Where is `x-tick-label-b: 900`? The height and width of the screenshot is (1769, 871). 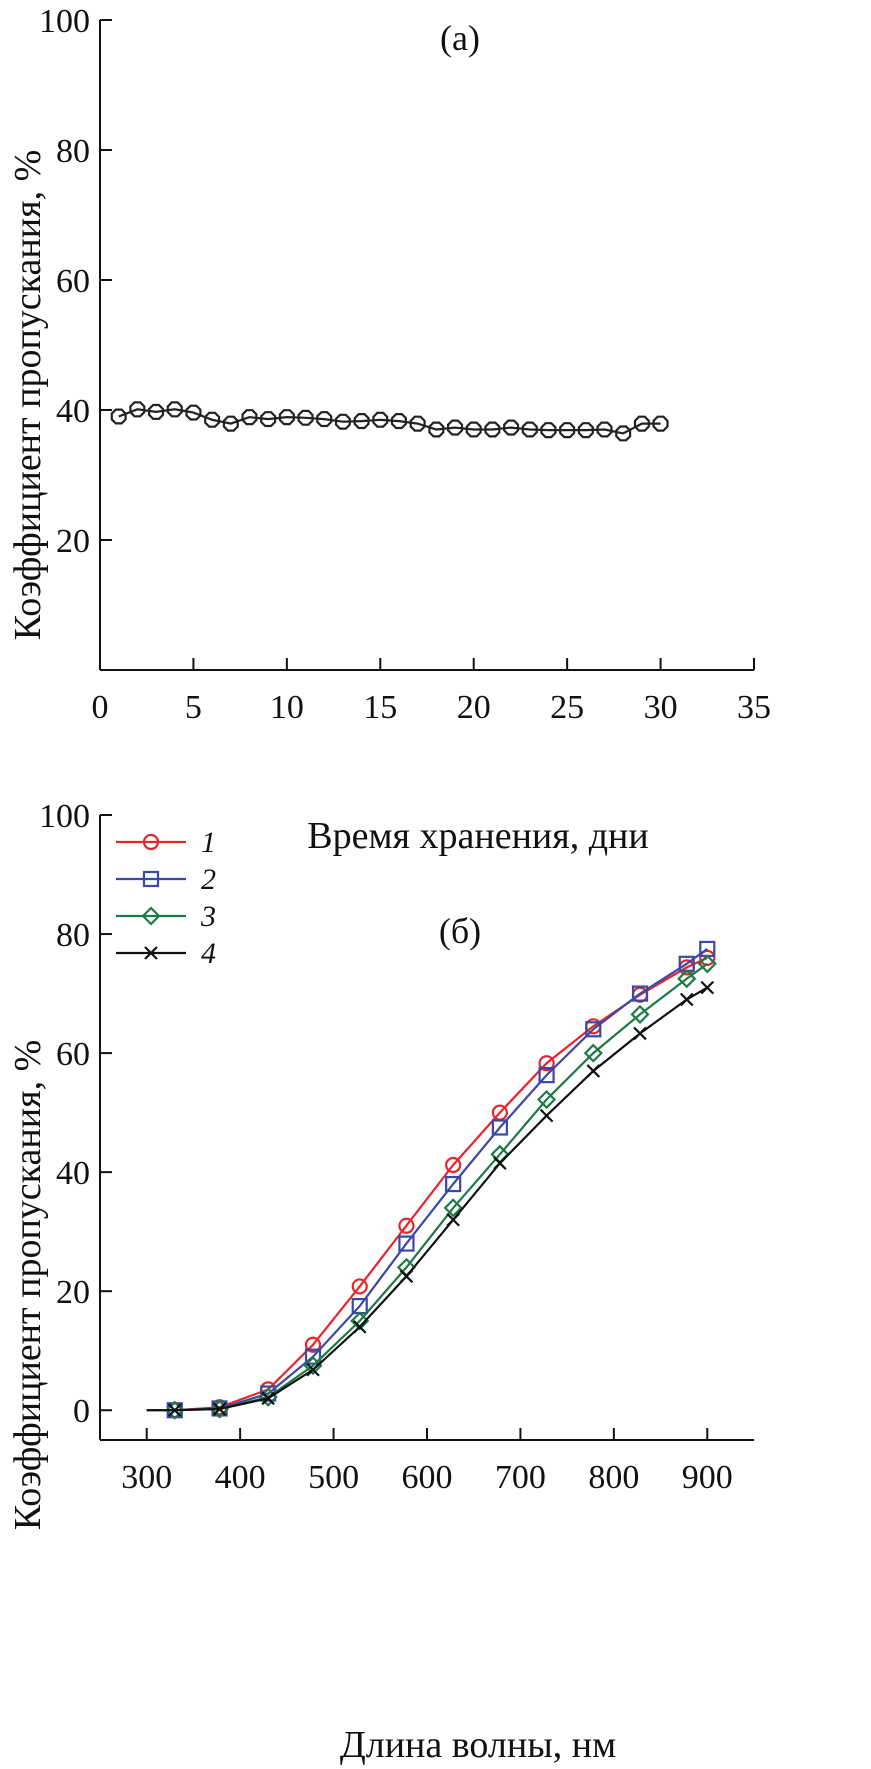 x-tick-label-b: 900 is located at coordinates (707, 1477).